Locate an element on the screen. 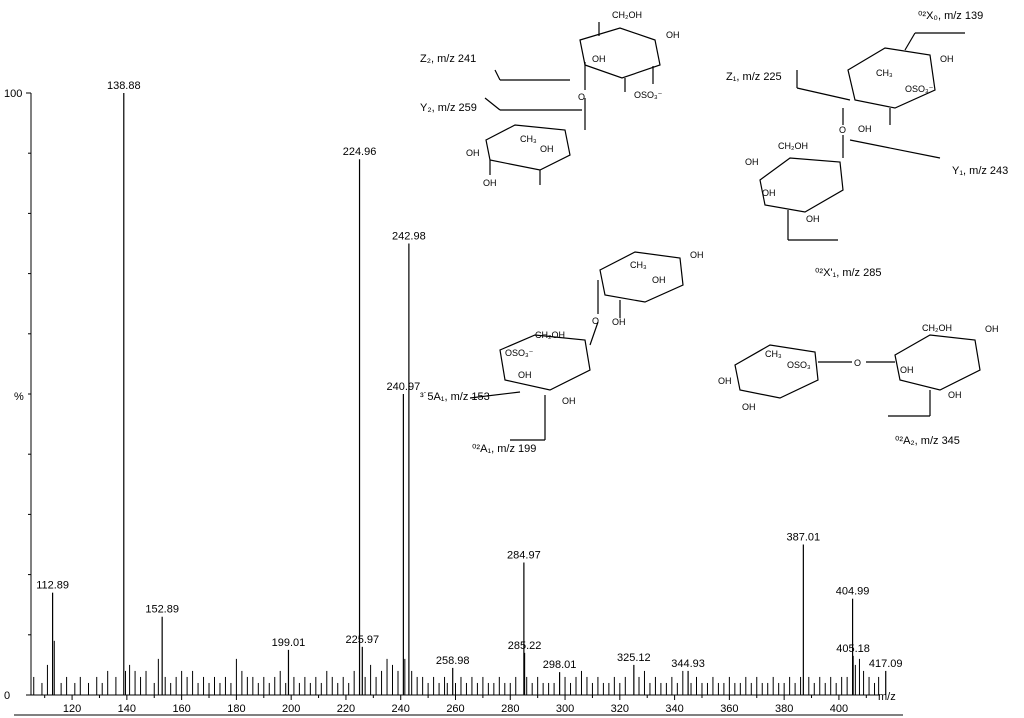 Image resolution: width=1024 pixels, height=718 pixels. peak-label: 405.18 is located at coordinates (853, 649).